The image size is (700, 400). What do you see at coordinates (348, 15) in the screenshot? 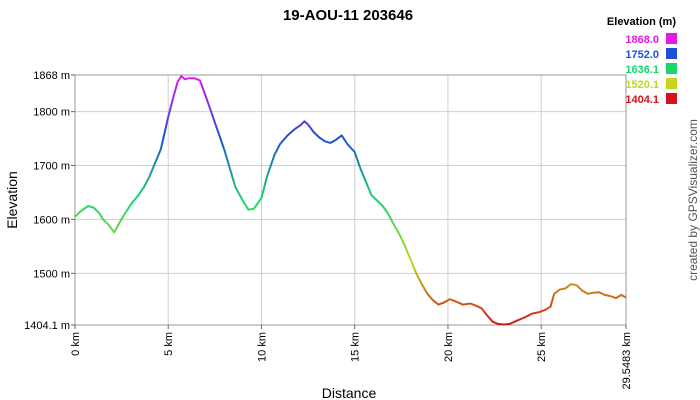
I see `chart-title: 19-AOU-11 203646` at bounding box center [348, 15].